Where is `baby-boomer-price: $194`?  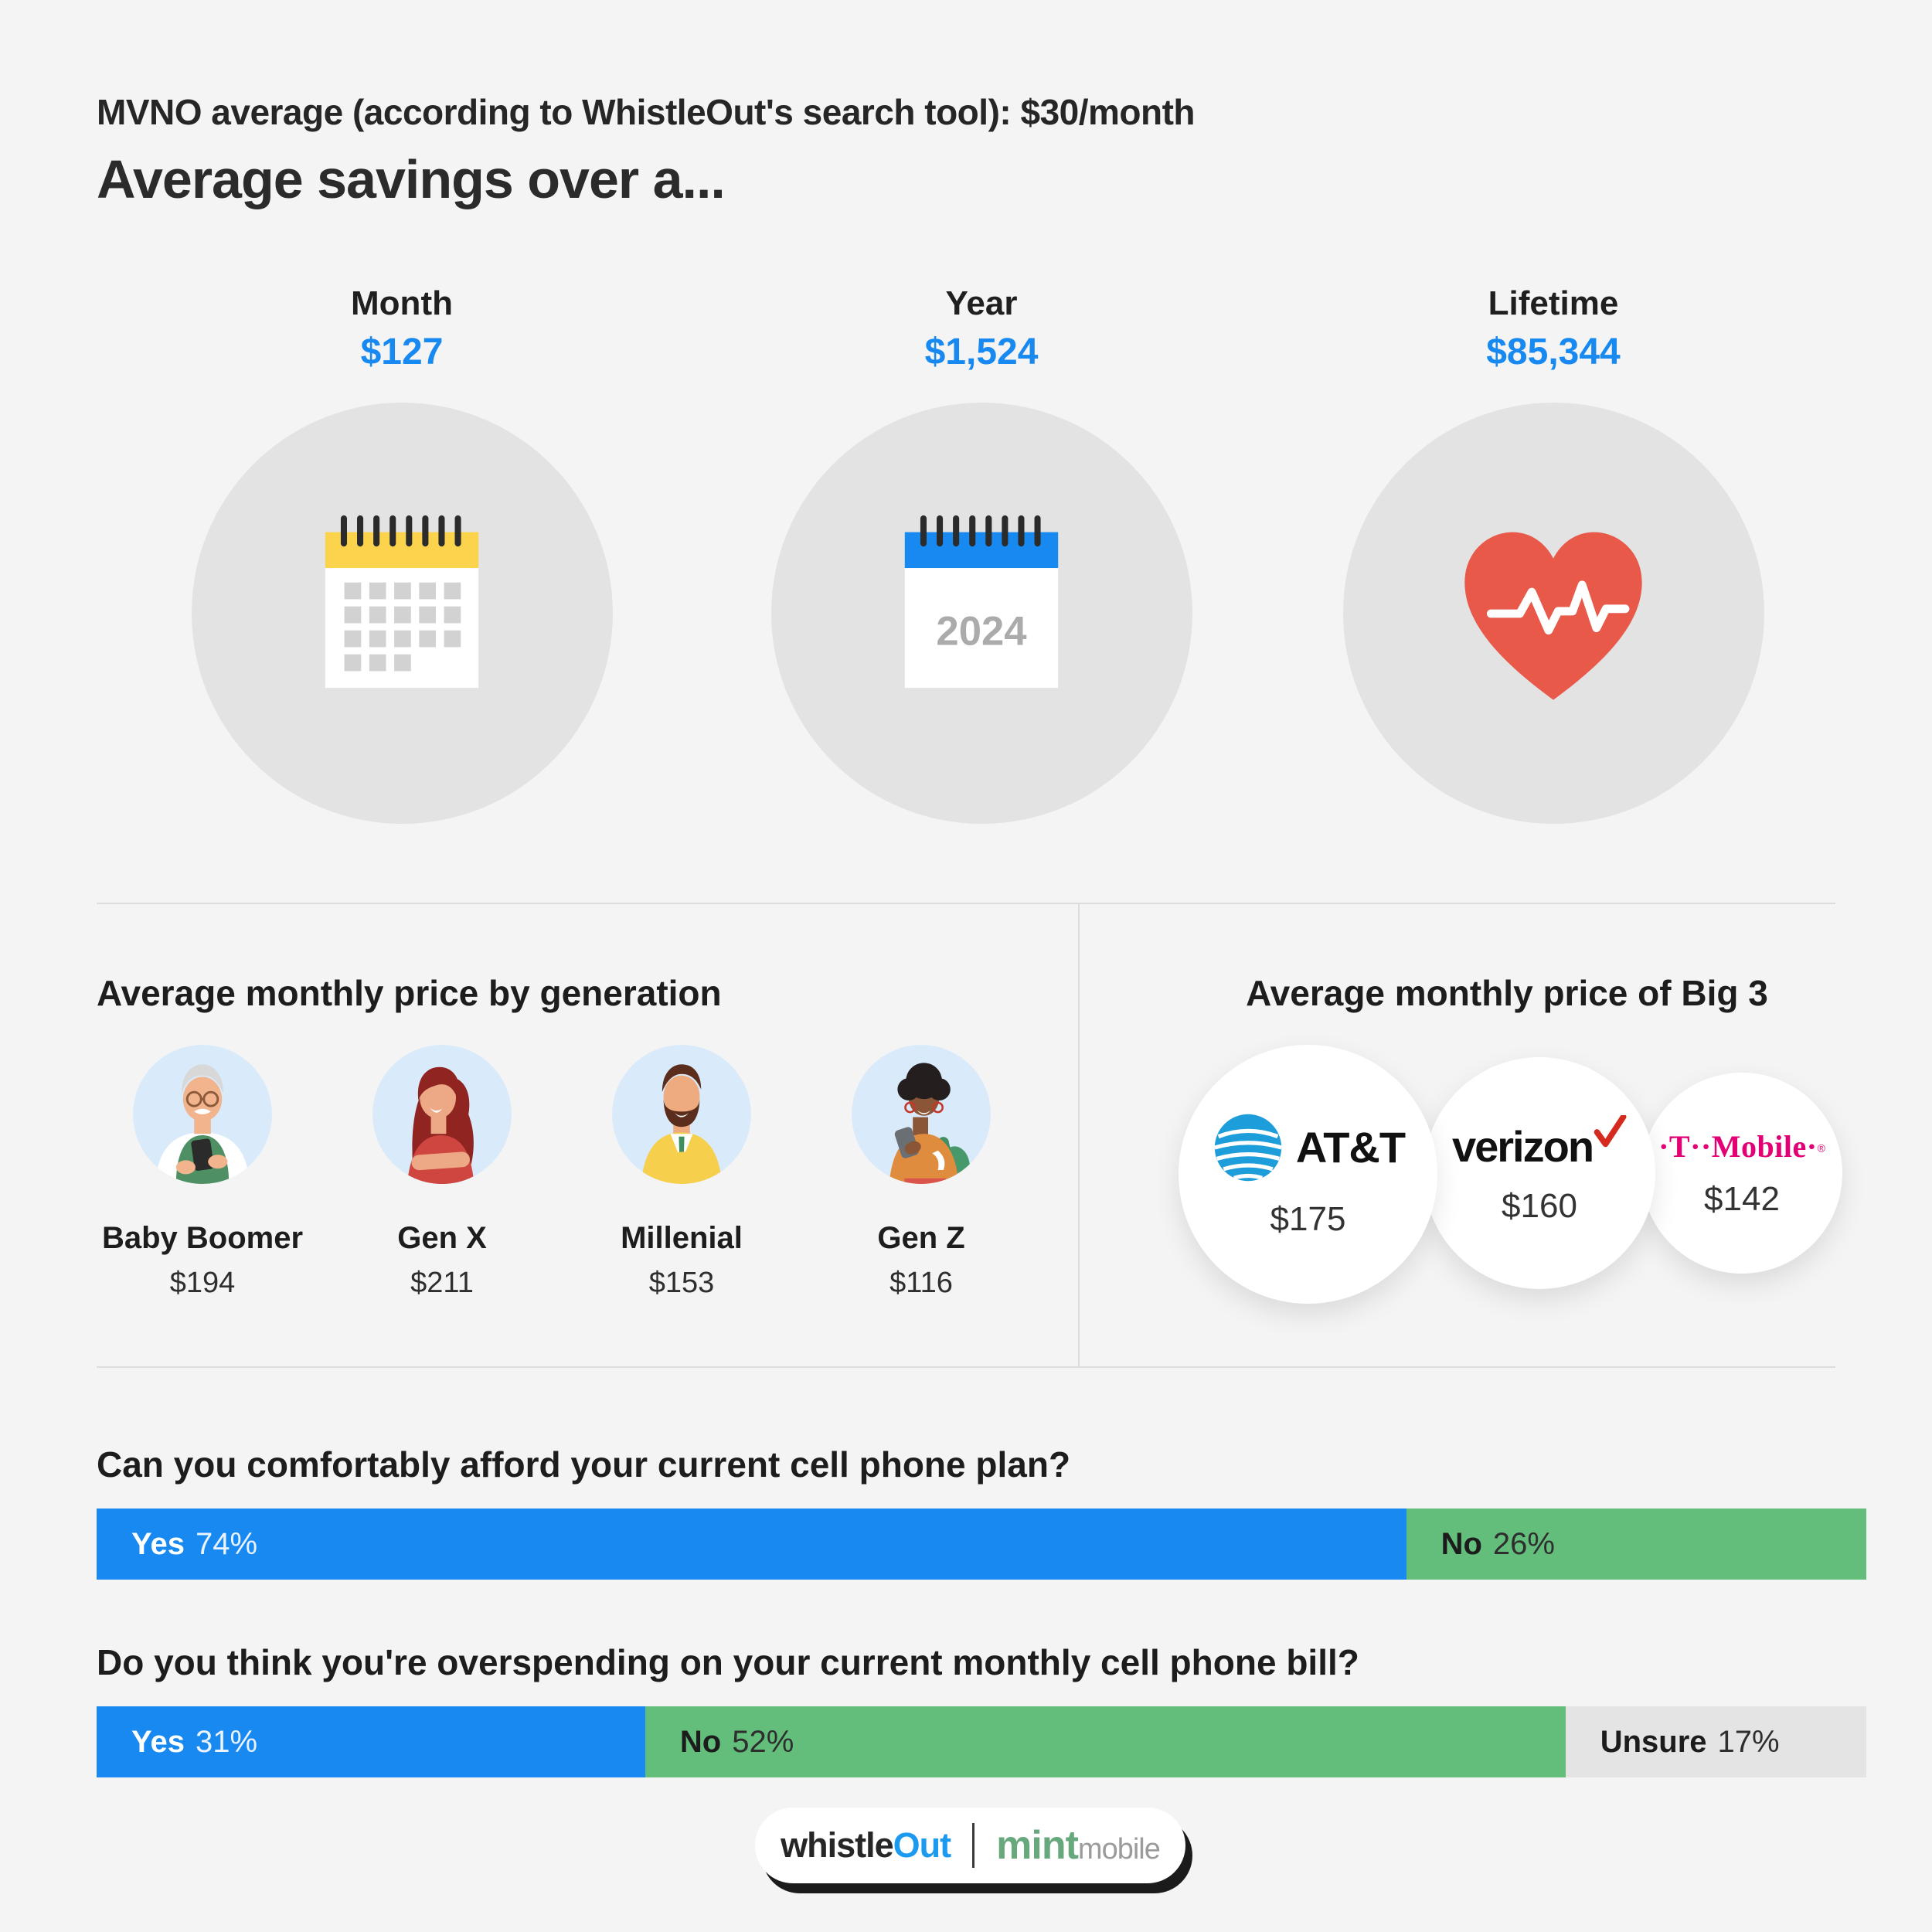 baby-boomer-price: $194 is located at coordinates (202, 1283).